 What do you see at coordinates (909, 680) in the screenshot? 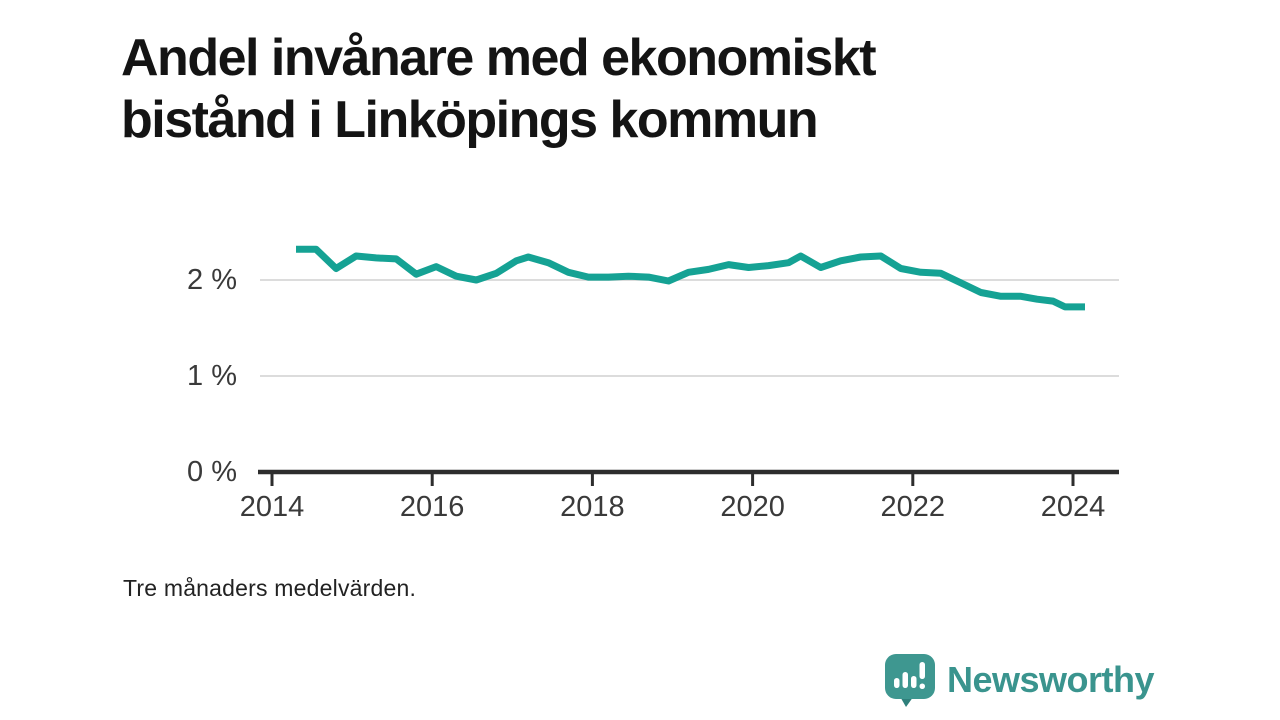
I see `newsworthy-logo-icon` at bounding box center [909, 680].